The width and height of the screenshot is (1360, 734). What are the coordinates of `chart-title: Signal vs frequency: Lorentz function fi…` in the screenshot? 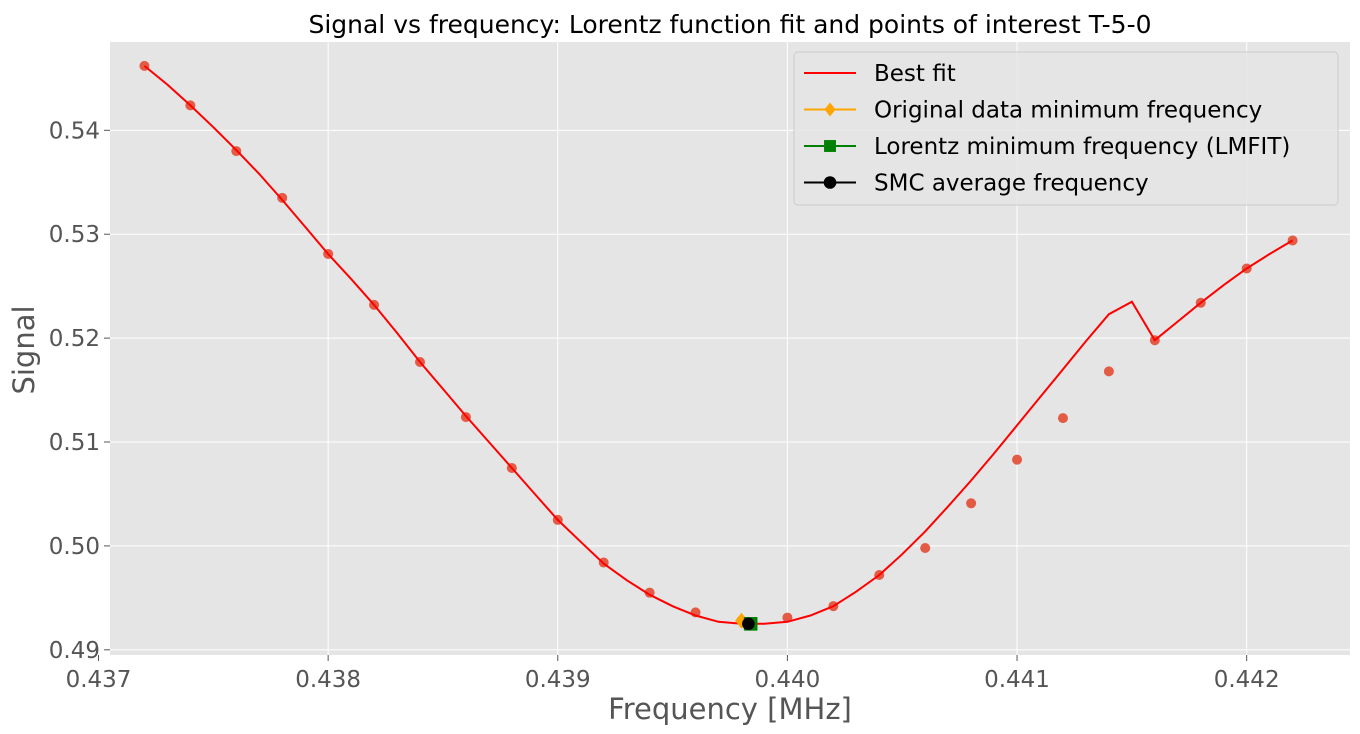 It's located at (729, 24).